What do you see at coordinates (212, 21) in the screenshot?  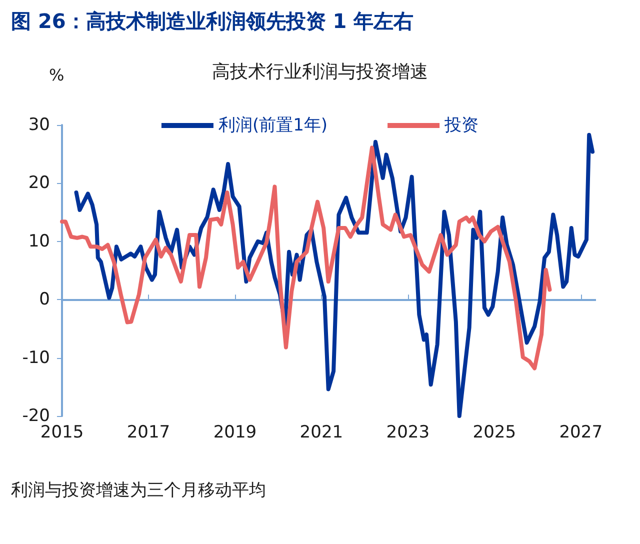 I see `chart-title: 图 26：高技术制造业利润领先投资 1 年左右` at bounding box center [212, 21].